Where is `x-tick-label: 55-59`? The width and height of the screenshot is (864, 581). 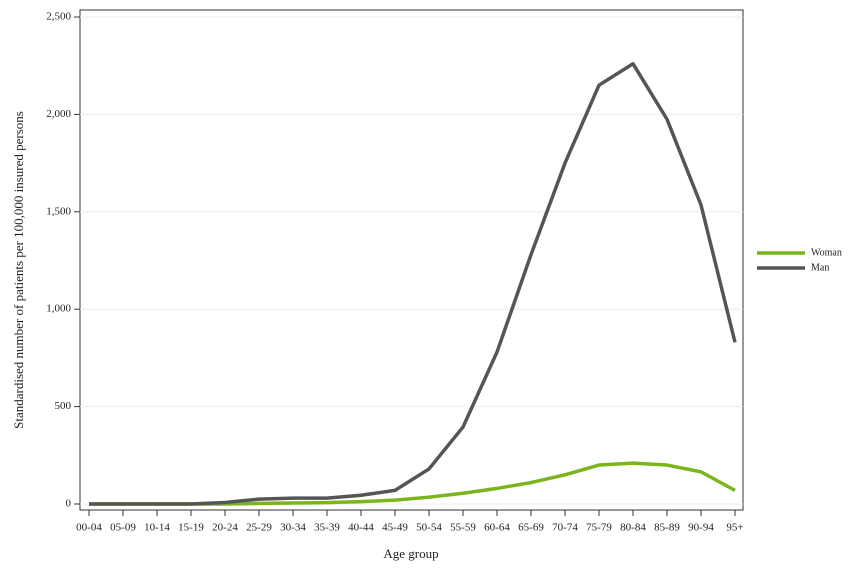 x-tick-label: 55-59 is located at coordinates (463, 528).